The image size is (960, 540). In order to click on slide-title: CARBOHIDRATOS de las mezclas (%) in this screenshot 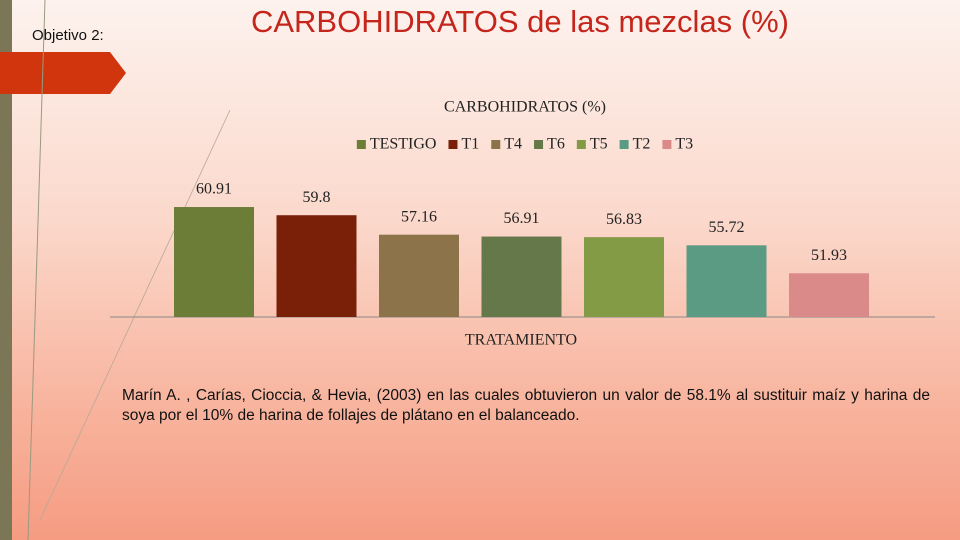, I will do `click(520, 21)`.